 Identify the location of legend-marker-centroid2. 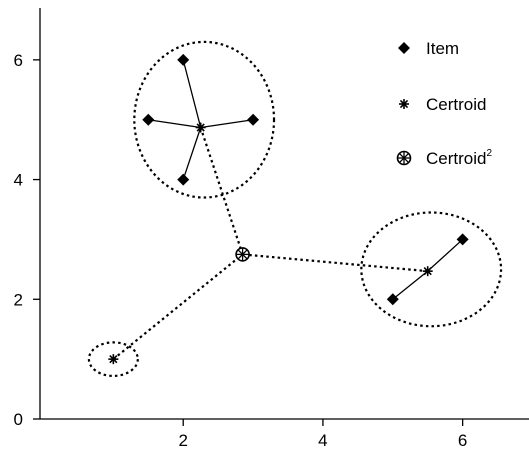
(404, 158).